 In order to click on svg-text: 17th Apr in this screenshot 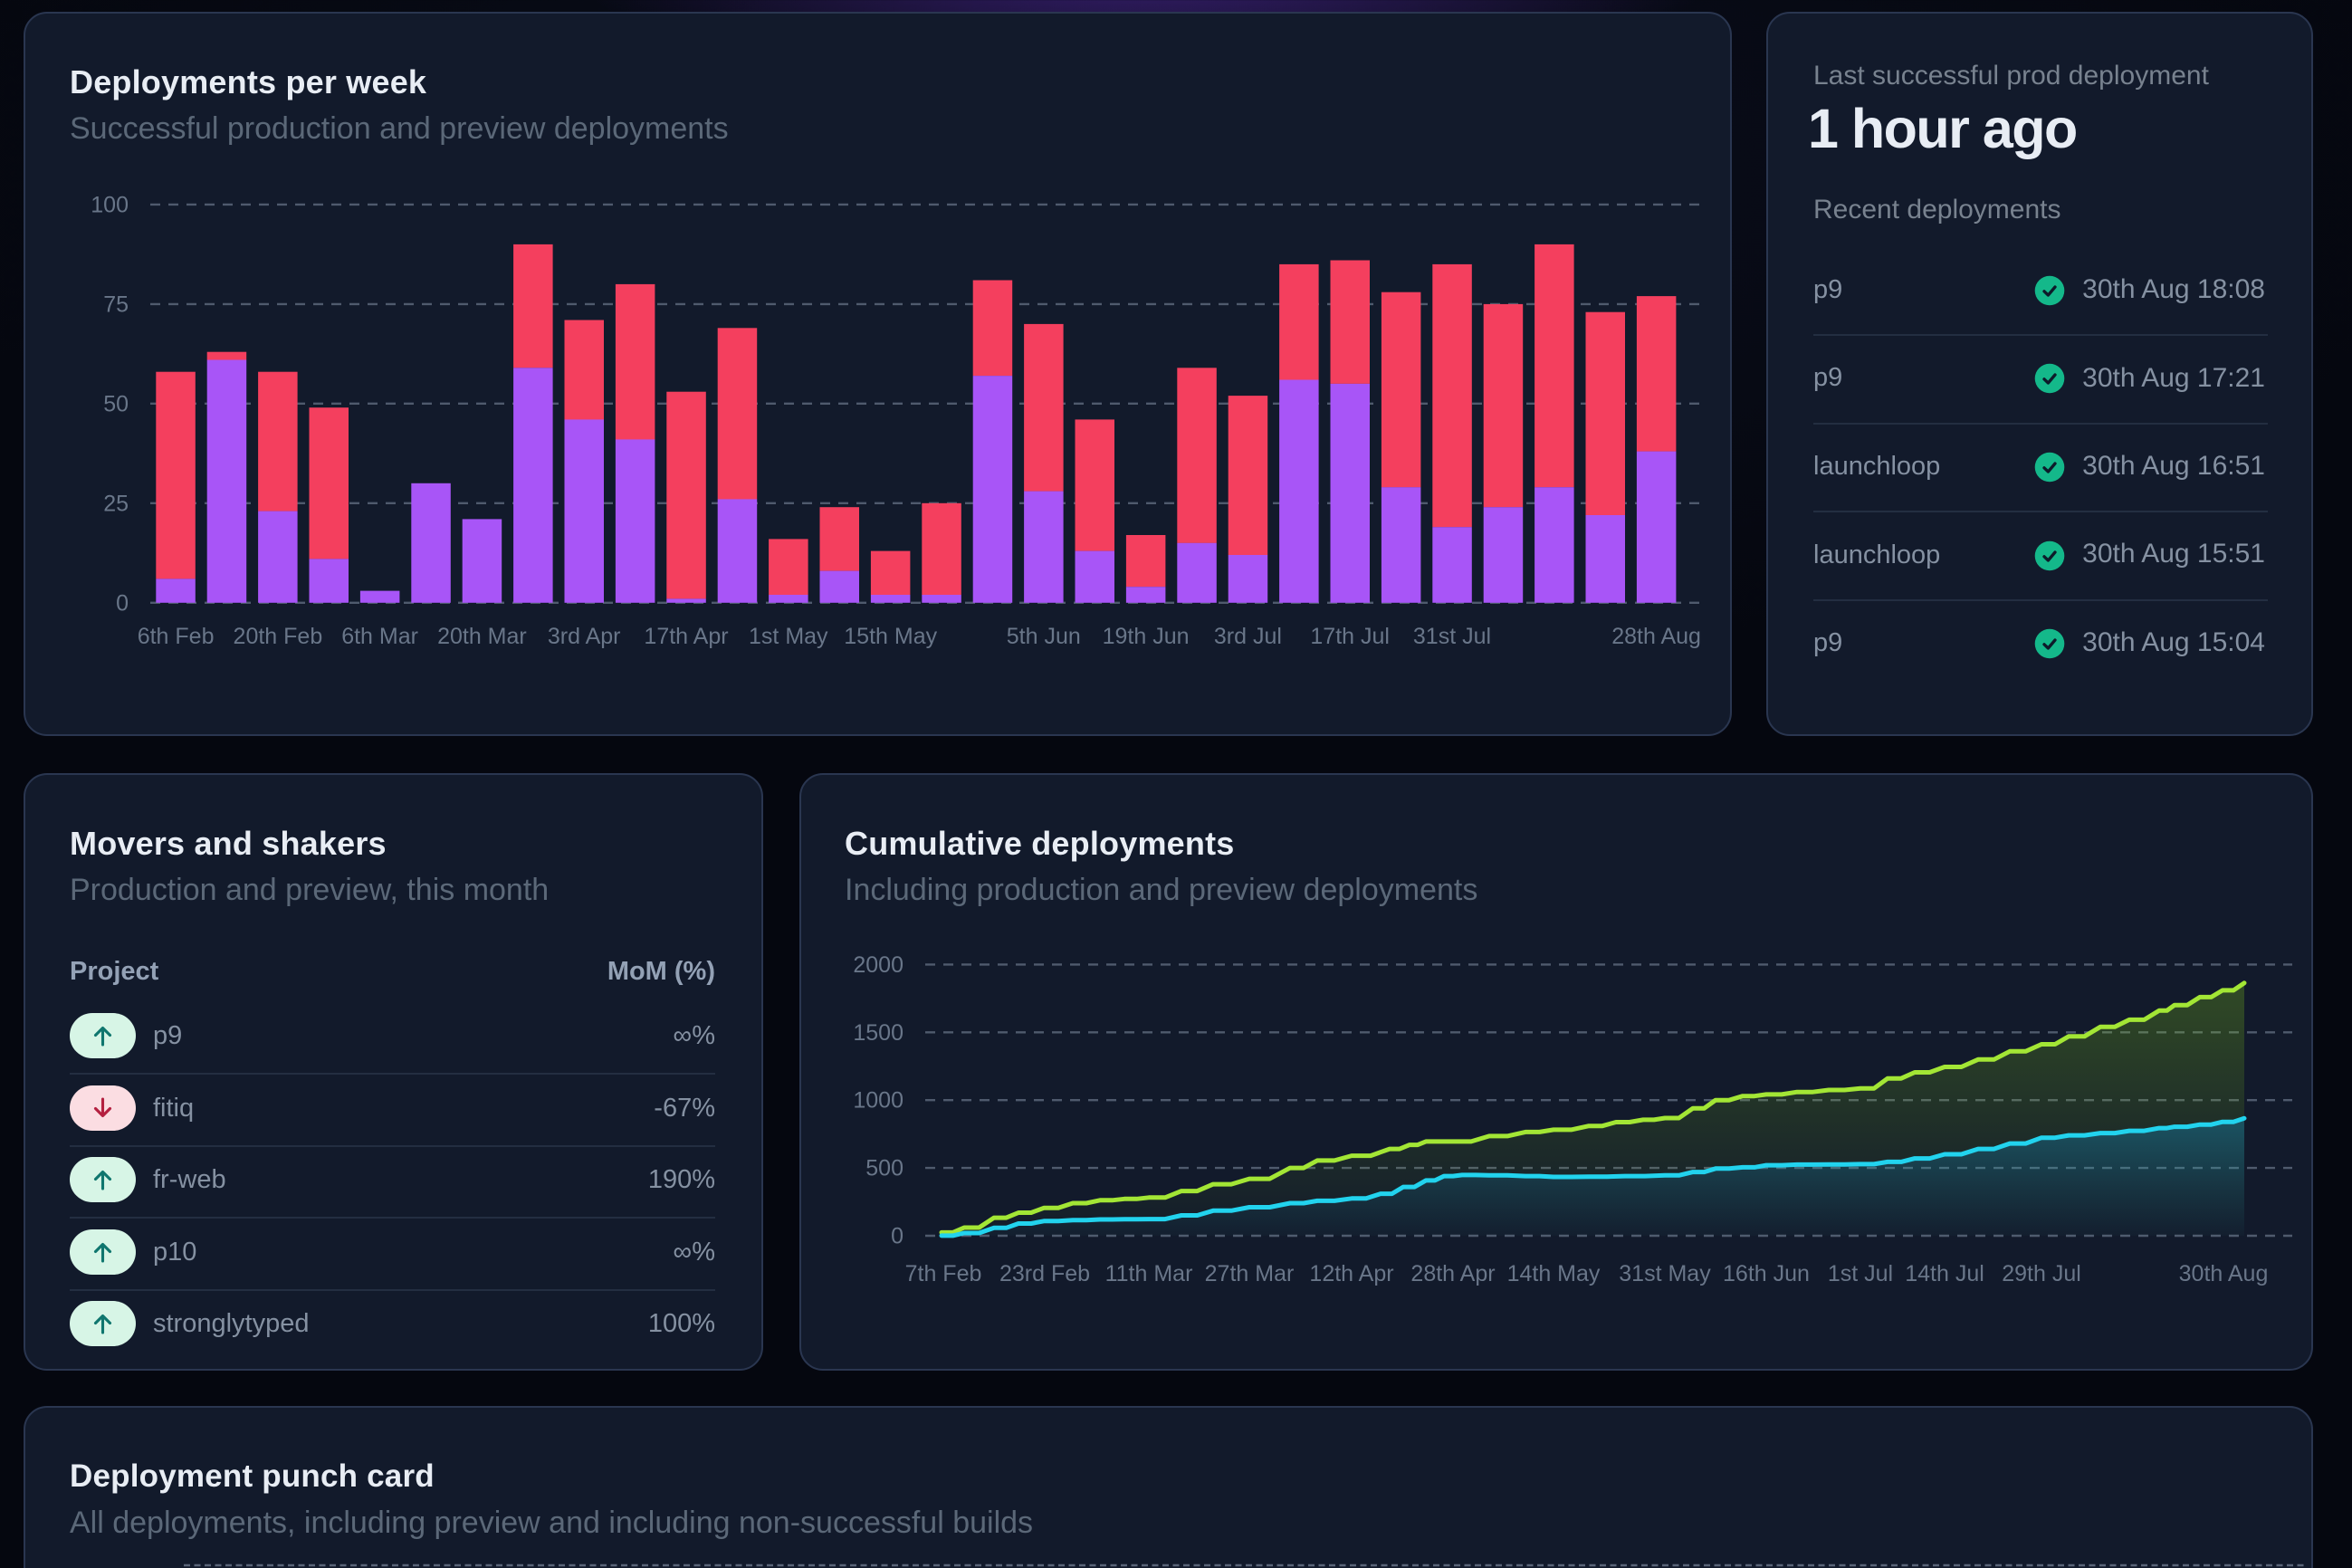, I will do `click(686, 636)`.